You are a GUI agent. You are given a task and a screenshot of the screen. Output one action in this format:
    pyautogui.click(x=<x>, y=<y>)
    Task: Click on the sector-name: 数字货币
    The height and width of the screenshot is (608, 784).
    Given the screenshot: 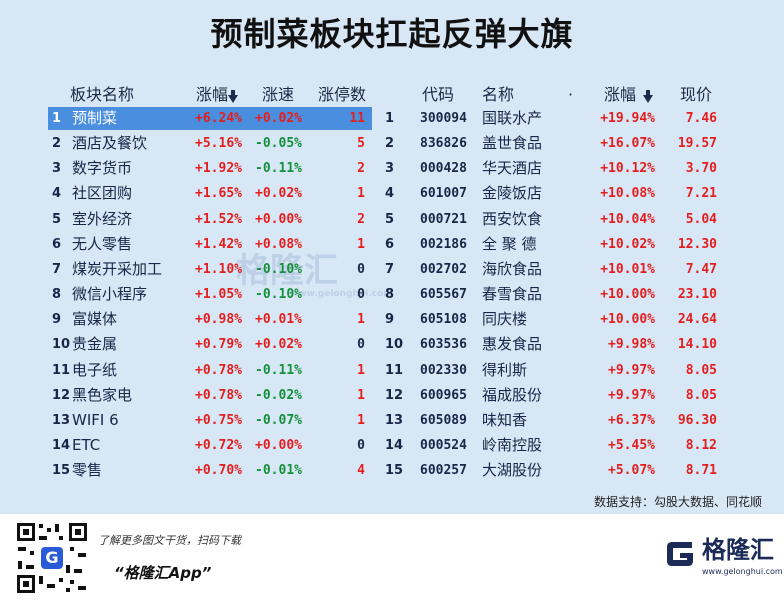 What is the action you would take?
    pyautogui.click(x=102, y=168)
    